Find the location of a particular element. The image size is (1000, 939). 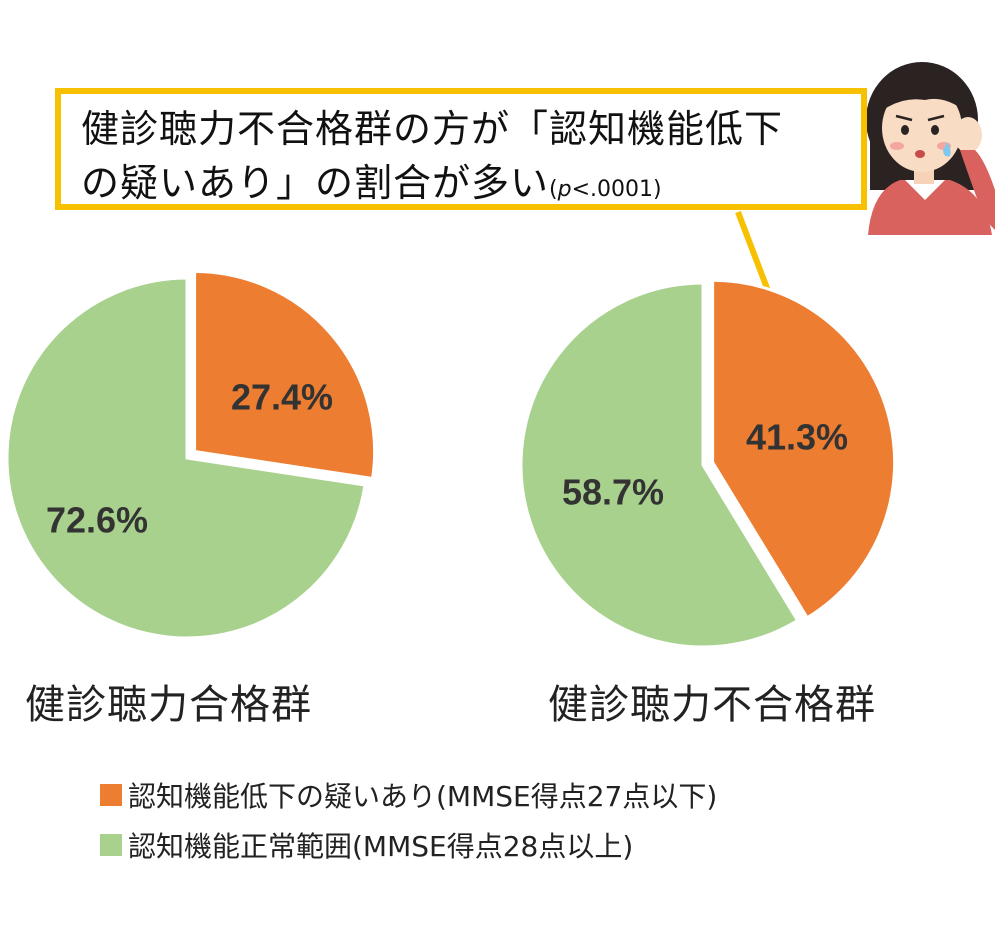

callout-line-2-text: の疑いあり」の割合が多い is located at coordinates (315, 183).